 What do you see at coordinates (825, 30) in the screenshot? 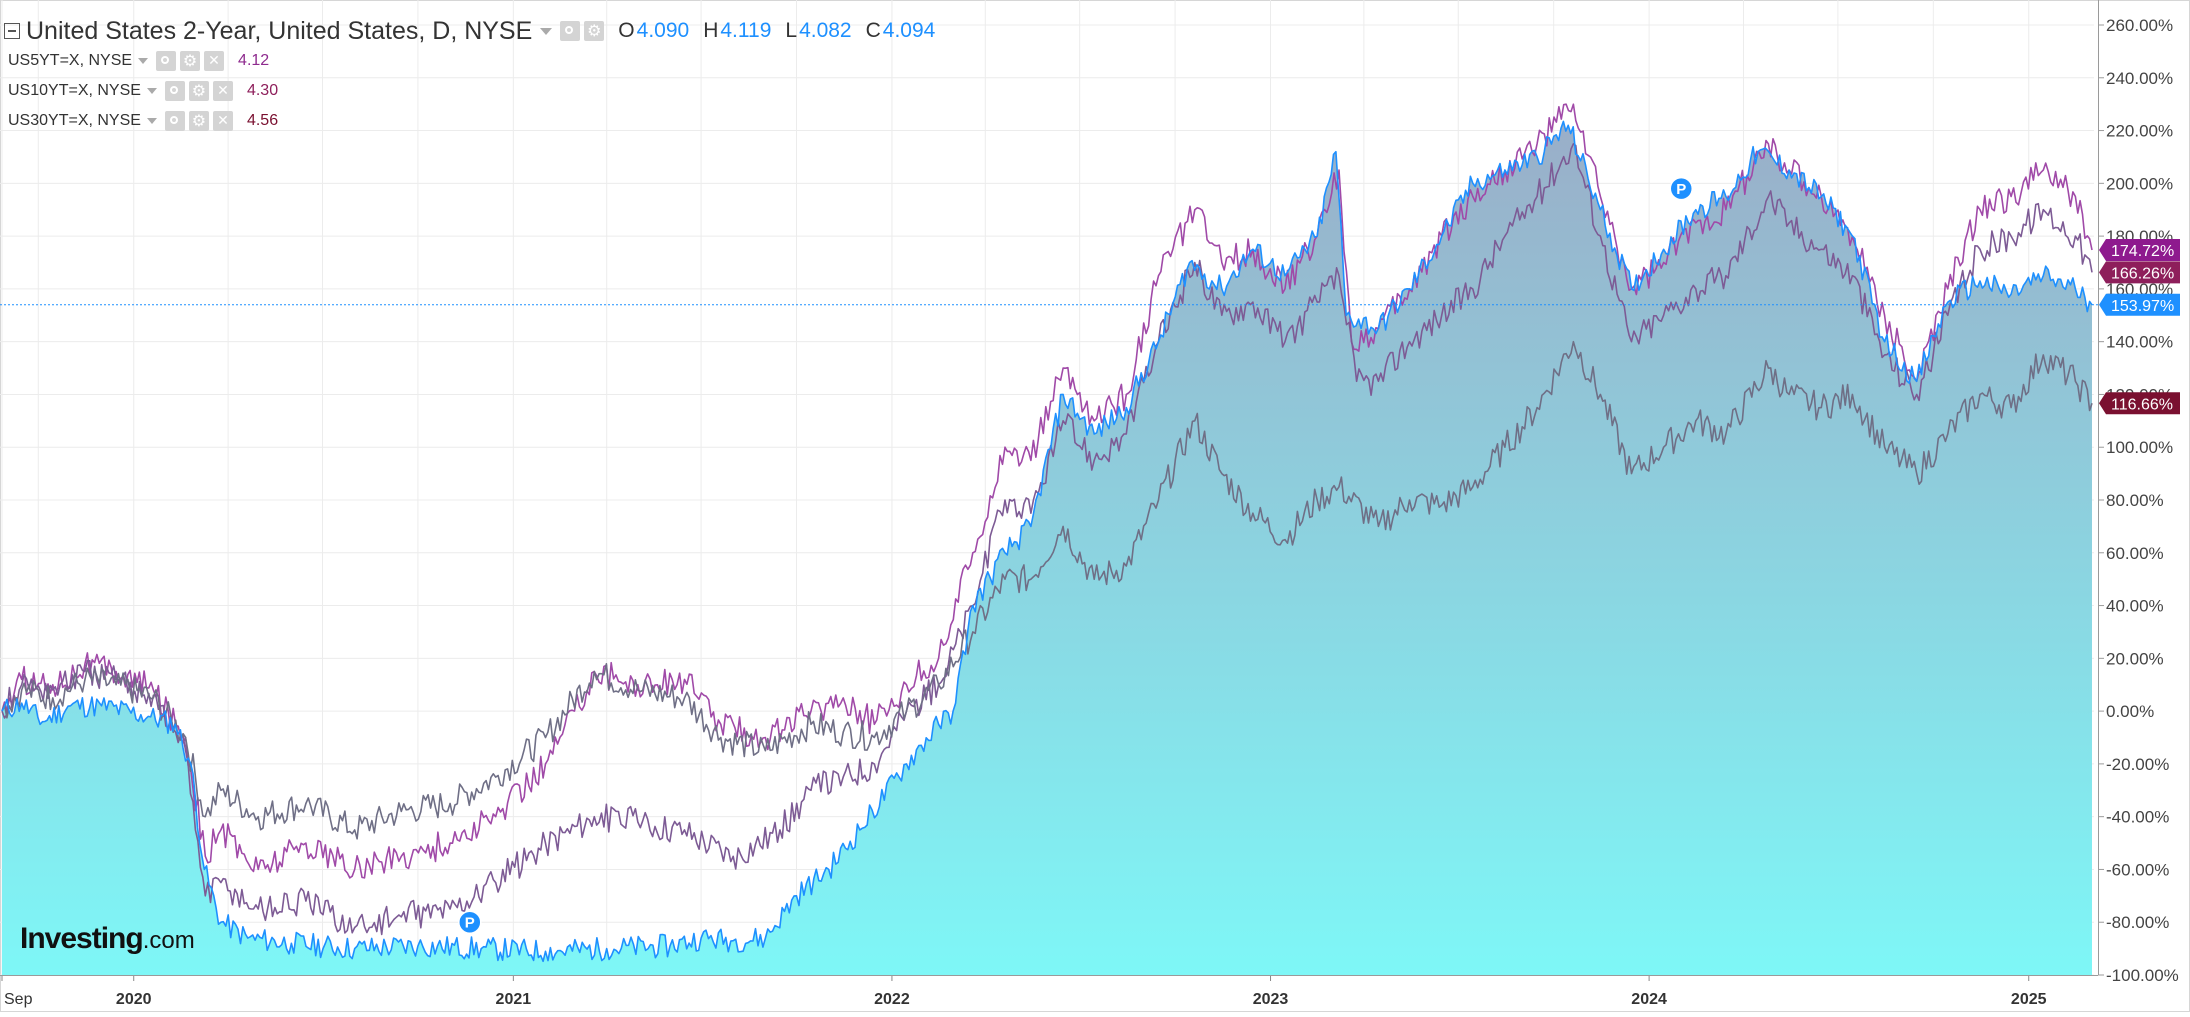
I see `low-value: 4.082` at bounding box center [825, 30].